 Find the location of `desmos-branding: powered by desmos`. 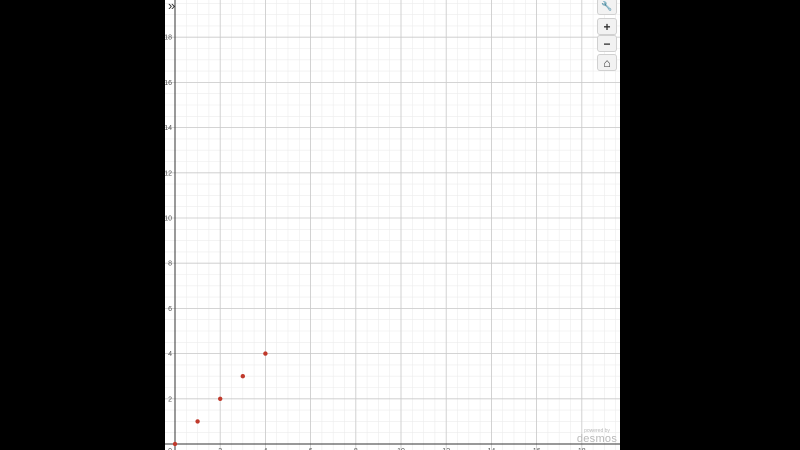

desmos-branding: powered by desmos is located at coordinates (597, 436).